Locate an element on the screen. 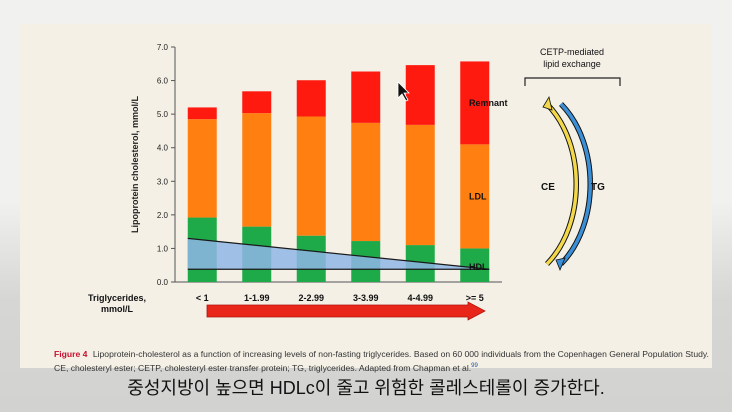 The width and height of the screenshot is (732, 412). y-tick-label: 6.0 is located at coordinates (163, 81).